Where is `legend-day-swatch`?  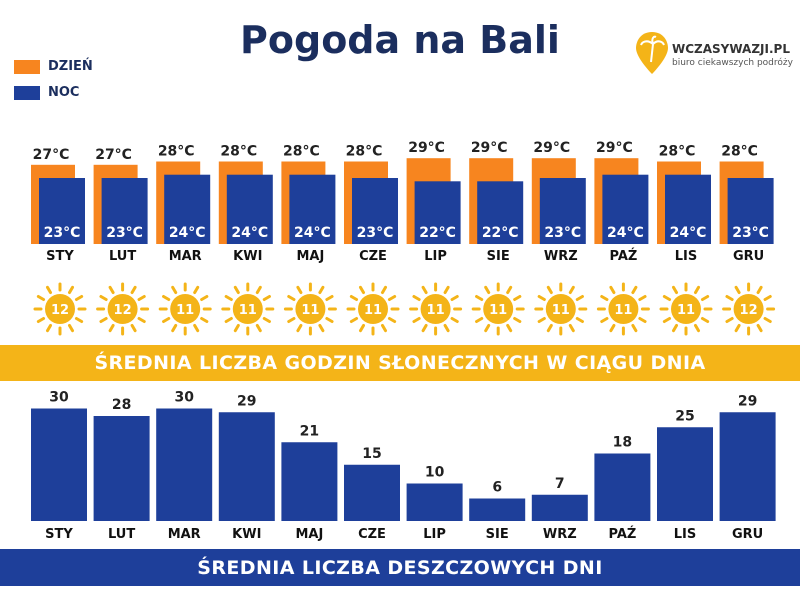 legend-day-swatch is located at coordinates (27, 67).